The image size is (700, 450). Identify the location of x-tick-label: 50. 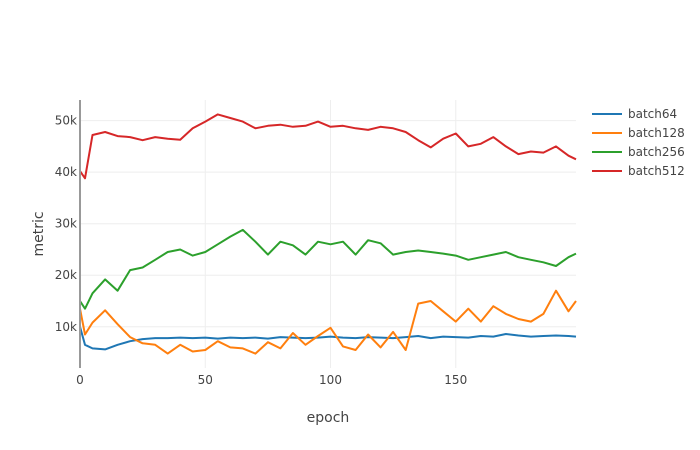
(205, 380).